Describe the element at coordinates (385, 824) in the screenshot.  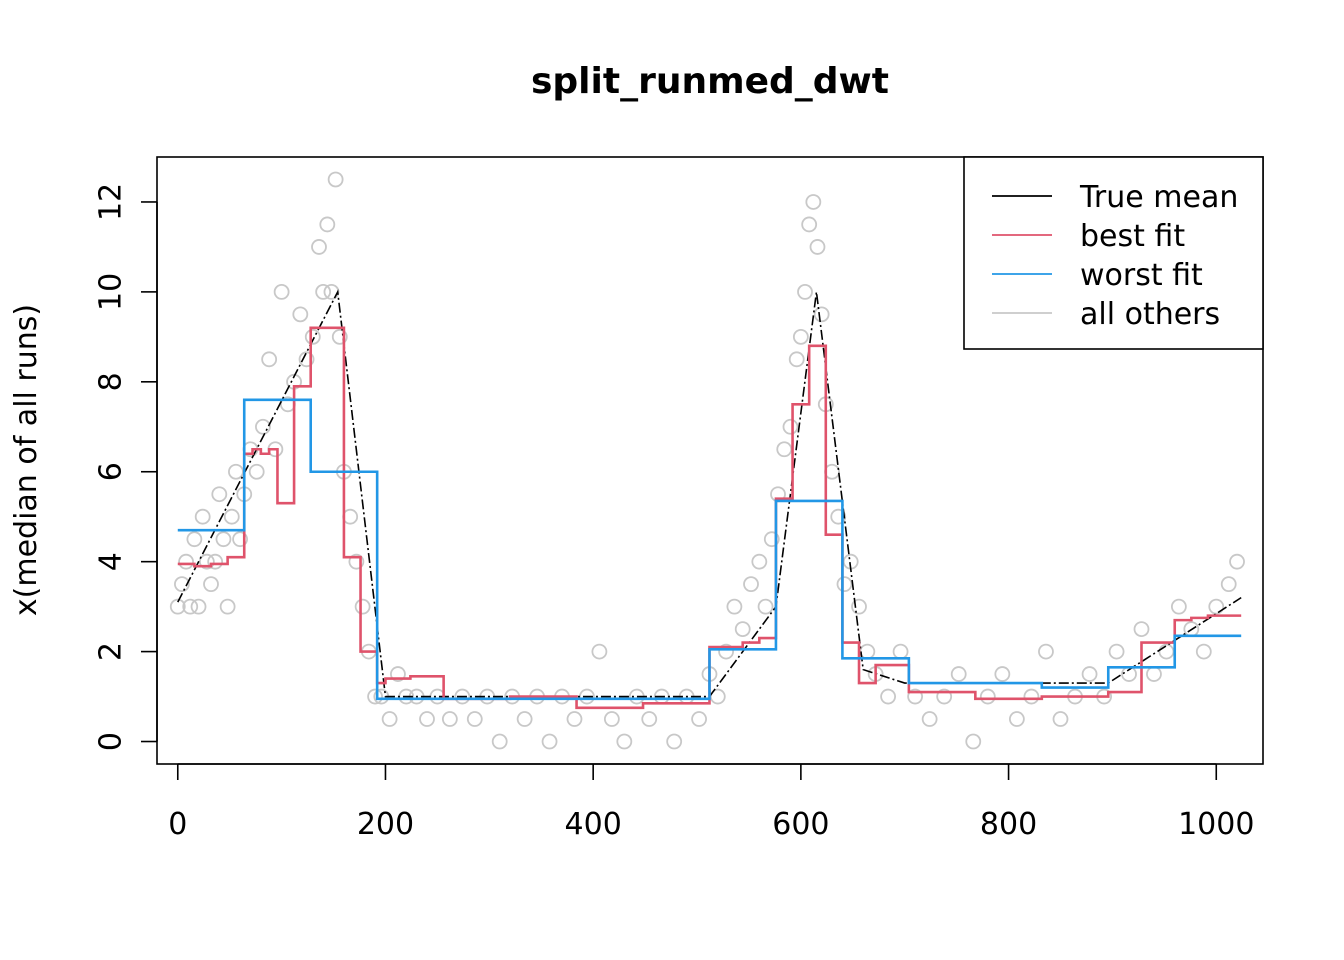
I see `x-tick-label: 200` at that location.